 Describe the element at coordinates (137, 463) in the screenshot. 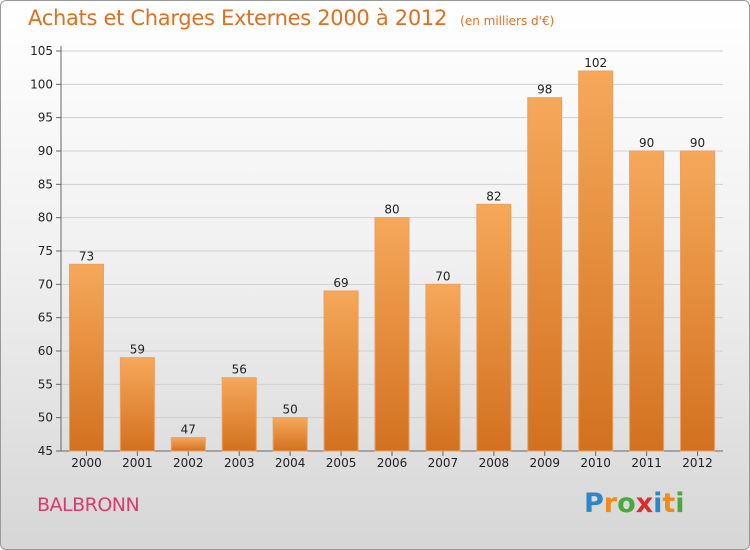

I see `x-tick-label: 2001` at that location.